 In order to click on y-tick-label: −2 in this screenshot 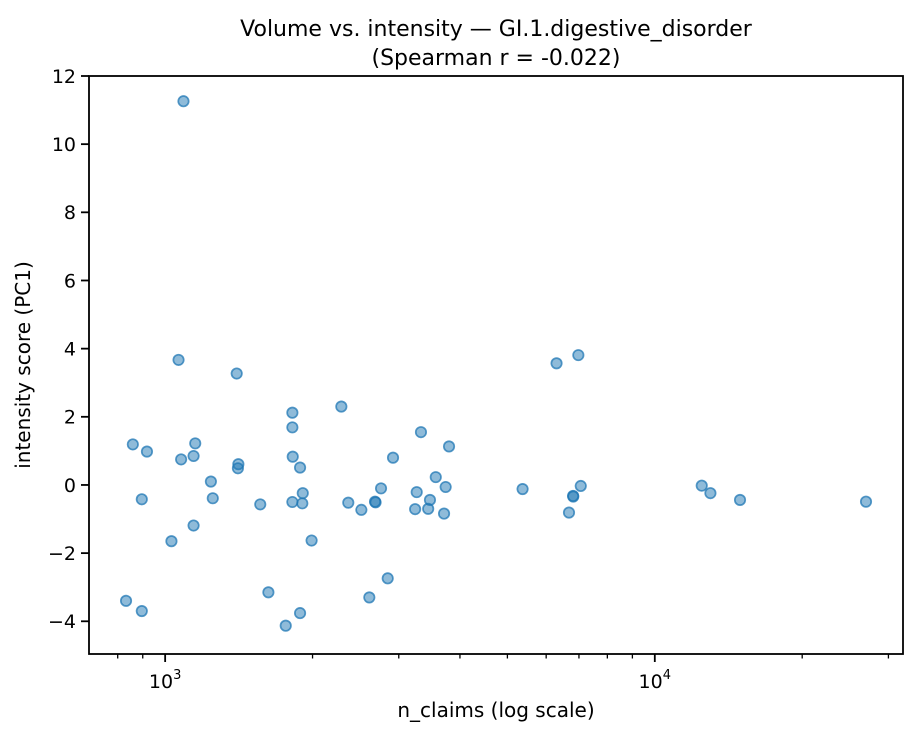, I will do `click(62, 554)`.